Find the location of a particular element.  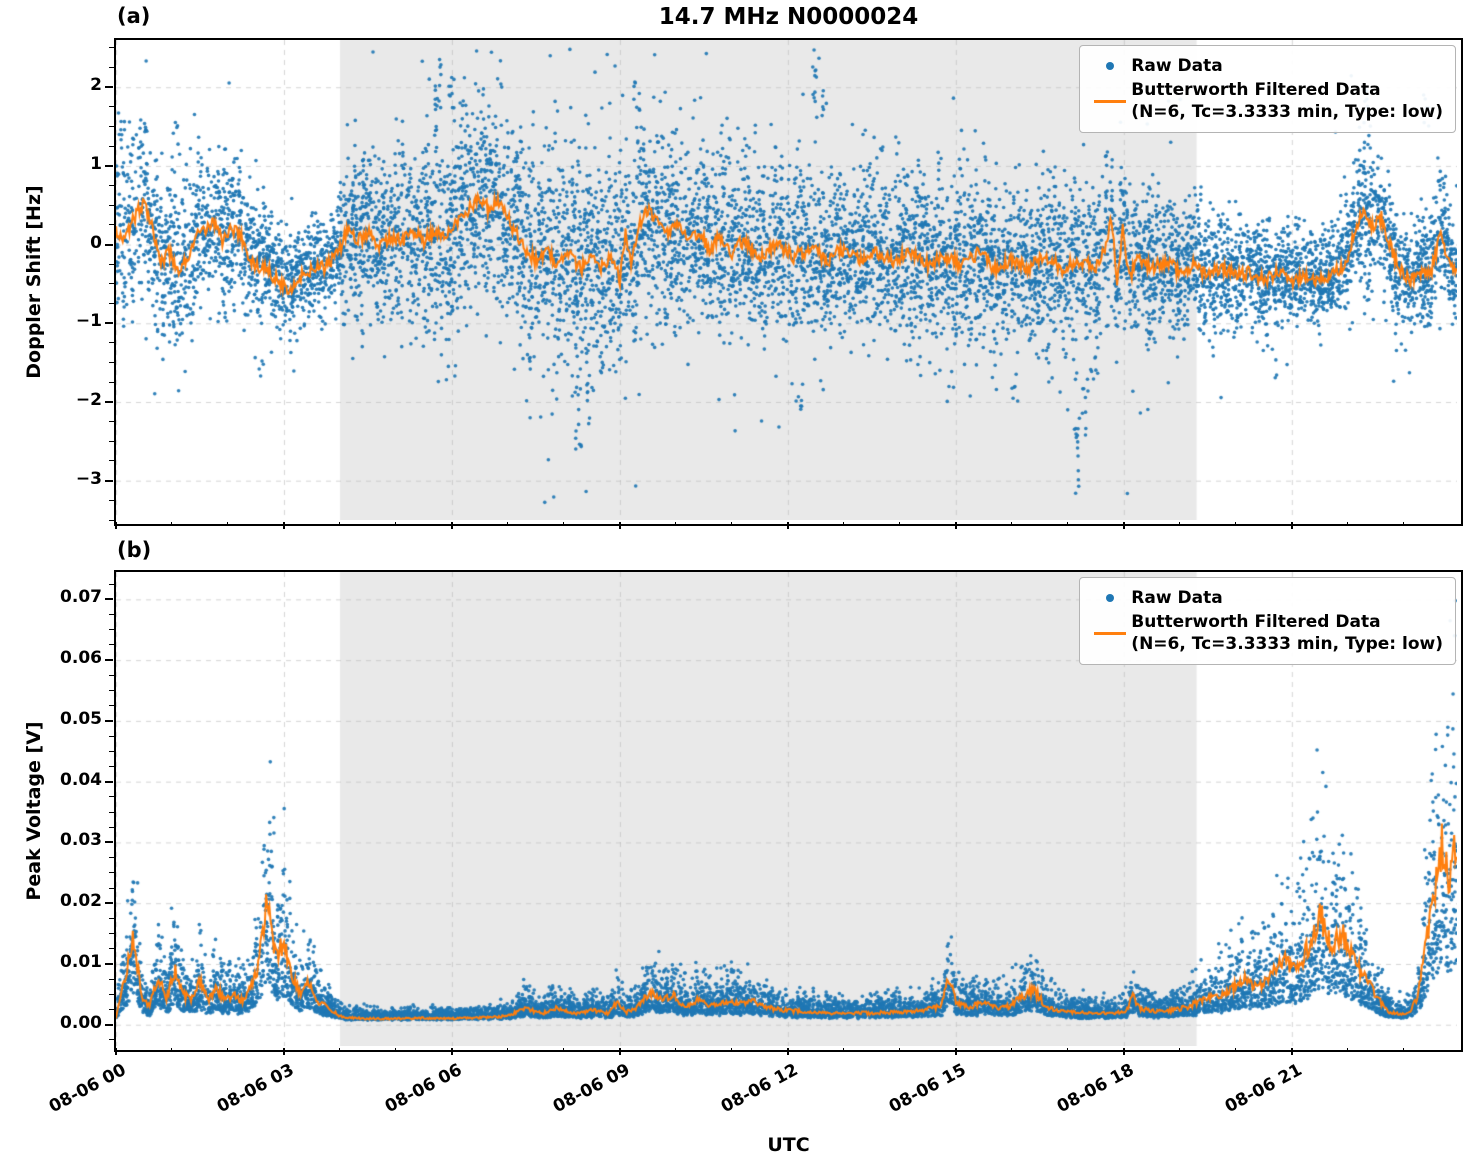

y-tick-label: 0.00 is located at coordinates (81, 1022).